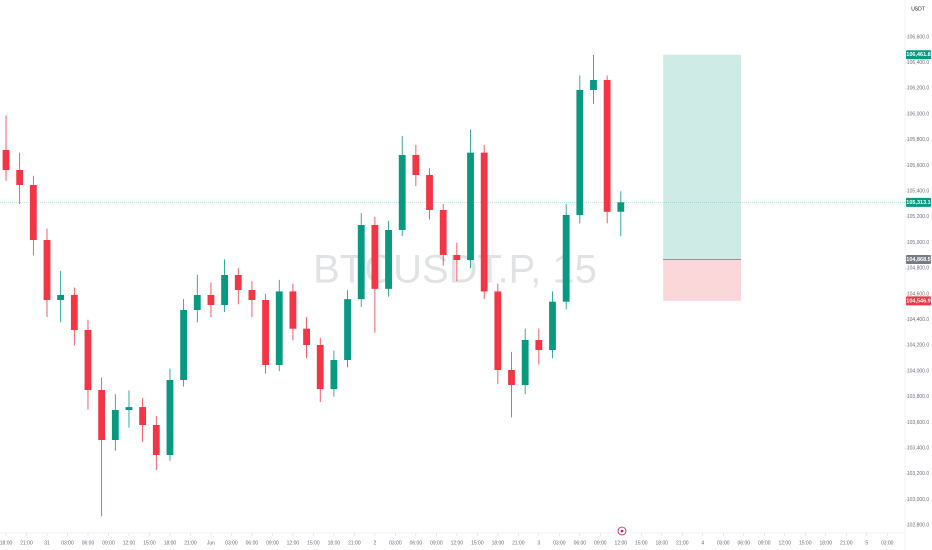 The image size is (932, 550). What do you see at coordinates (918, 63) in the screenshot?
I see `y-tick-label: 106,400.0` at bounding box center [918, 63].